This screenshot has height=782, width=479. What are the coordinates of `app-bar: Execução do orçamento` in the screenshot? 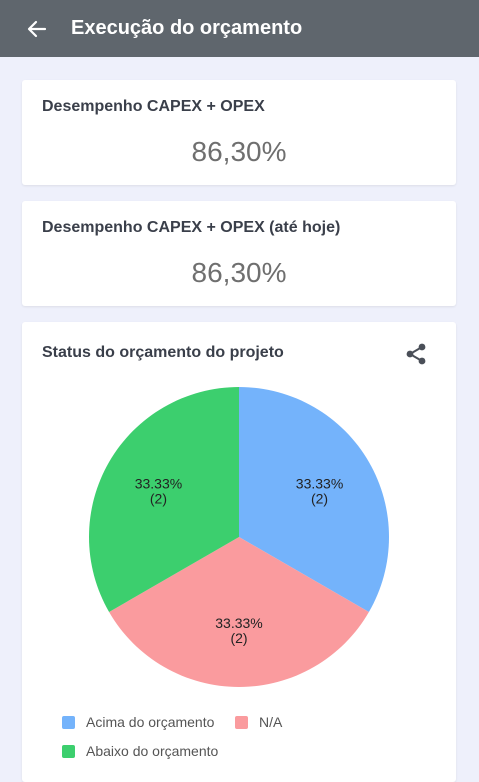 It's located at (239, 28).